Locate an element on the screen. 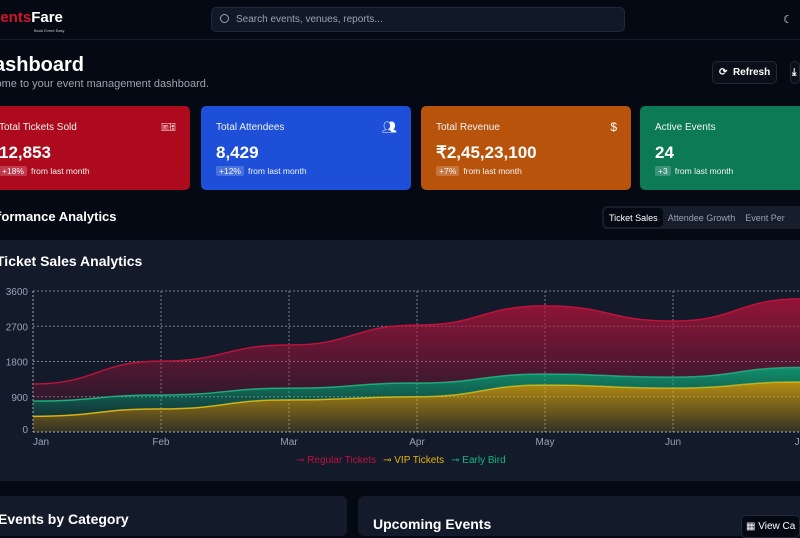 Image resolution: width=800 pixels, height=538 pixels. refresh-icon: ⟳ is located at coordinates (723, 72).